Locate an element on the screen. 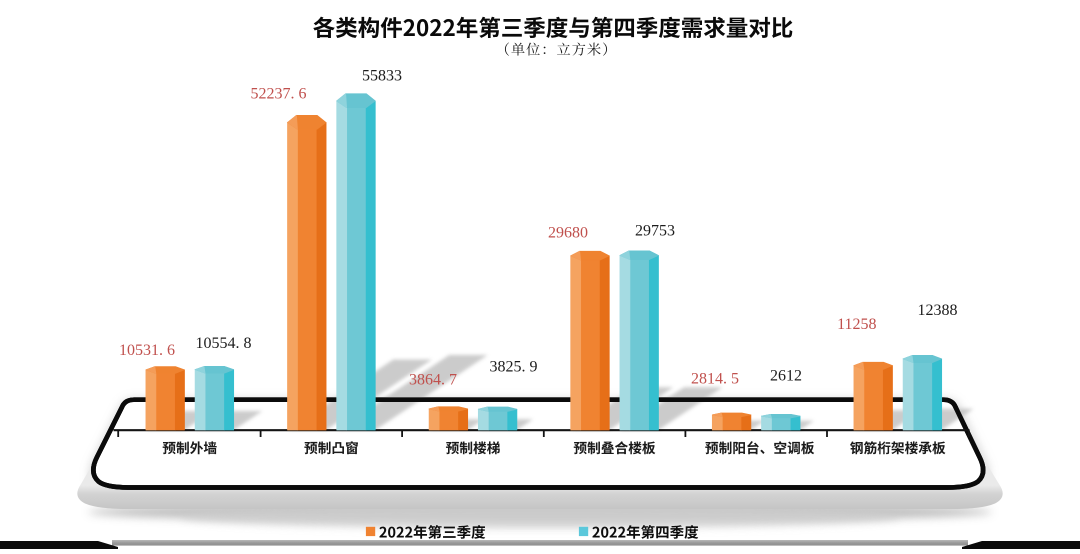 This screenshot has width=1080, height=554. svg-text: 10554. 8 is located at coordinates (224, 343).